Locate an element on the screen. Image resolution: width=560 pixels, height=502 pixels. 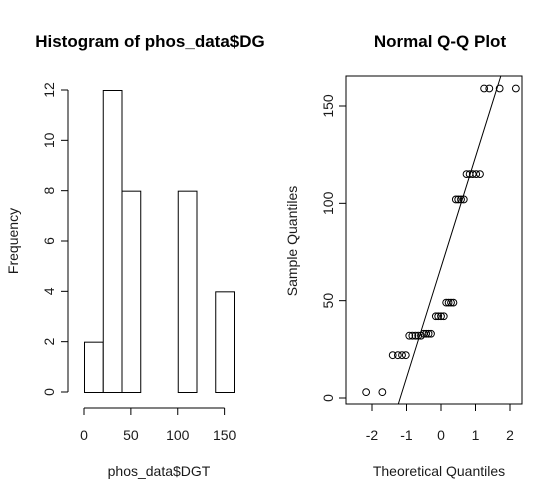
histogram-y-label: Frequency is located at coordinates (13, 241).